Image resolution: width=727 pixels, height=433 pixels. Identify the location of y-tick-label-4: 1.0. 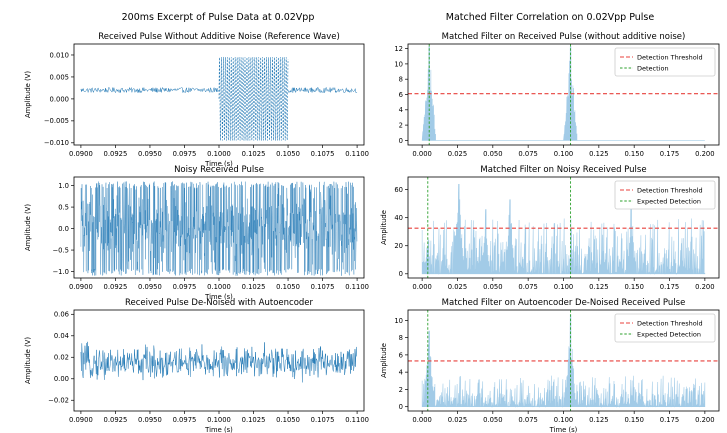
(63, 186).